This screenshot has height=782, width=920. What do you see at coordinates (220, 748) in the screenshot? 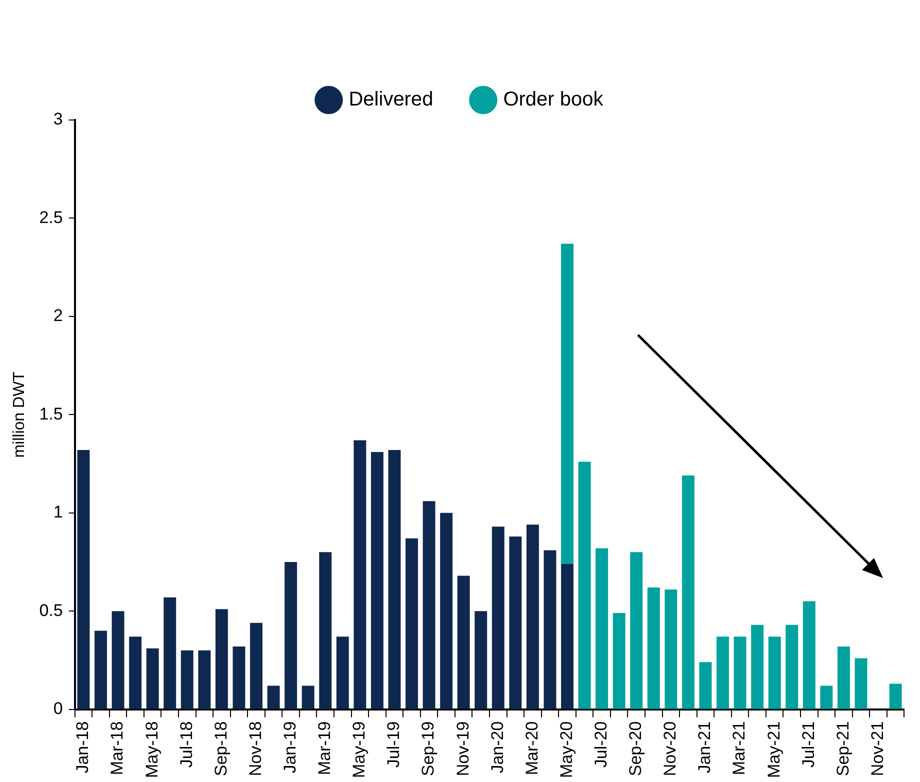
I see `x-tick-label: Sep-18` at bounding box center [220, 748].